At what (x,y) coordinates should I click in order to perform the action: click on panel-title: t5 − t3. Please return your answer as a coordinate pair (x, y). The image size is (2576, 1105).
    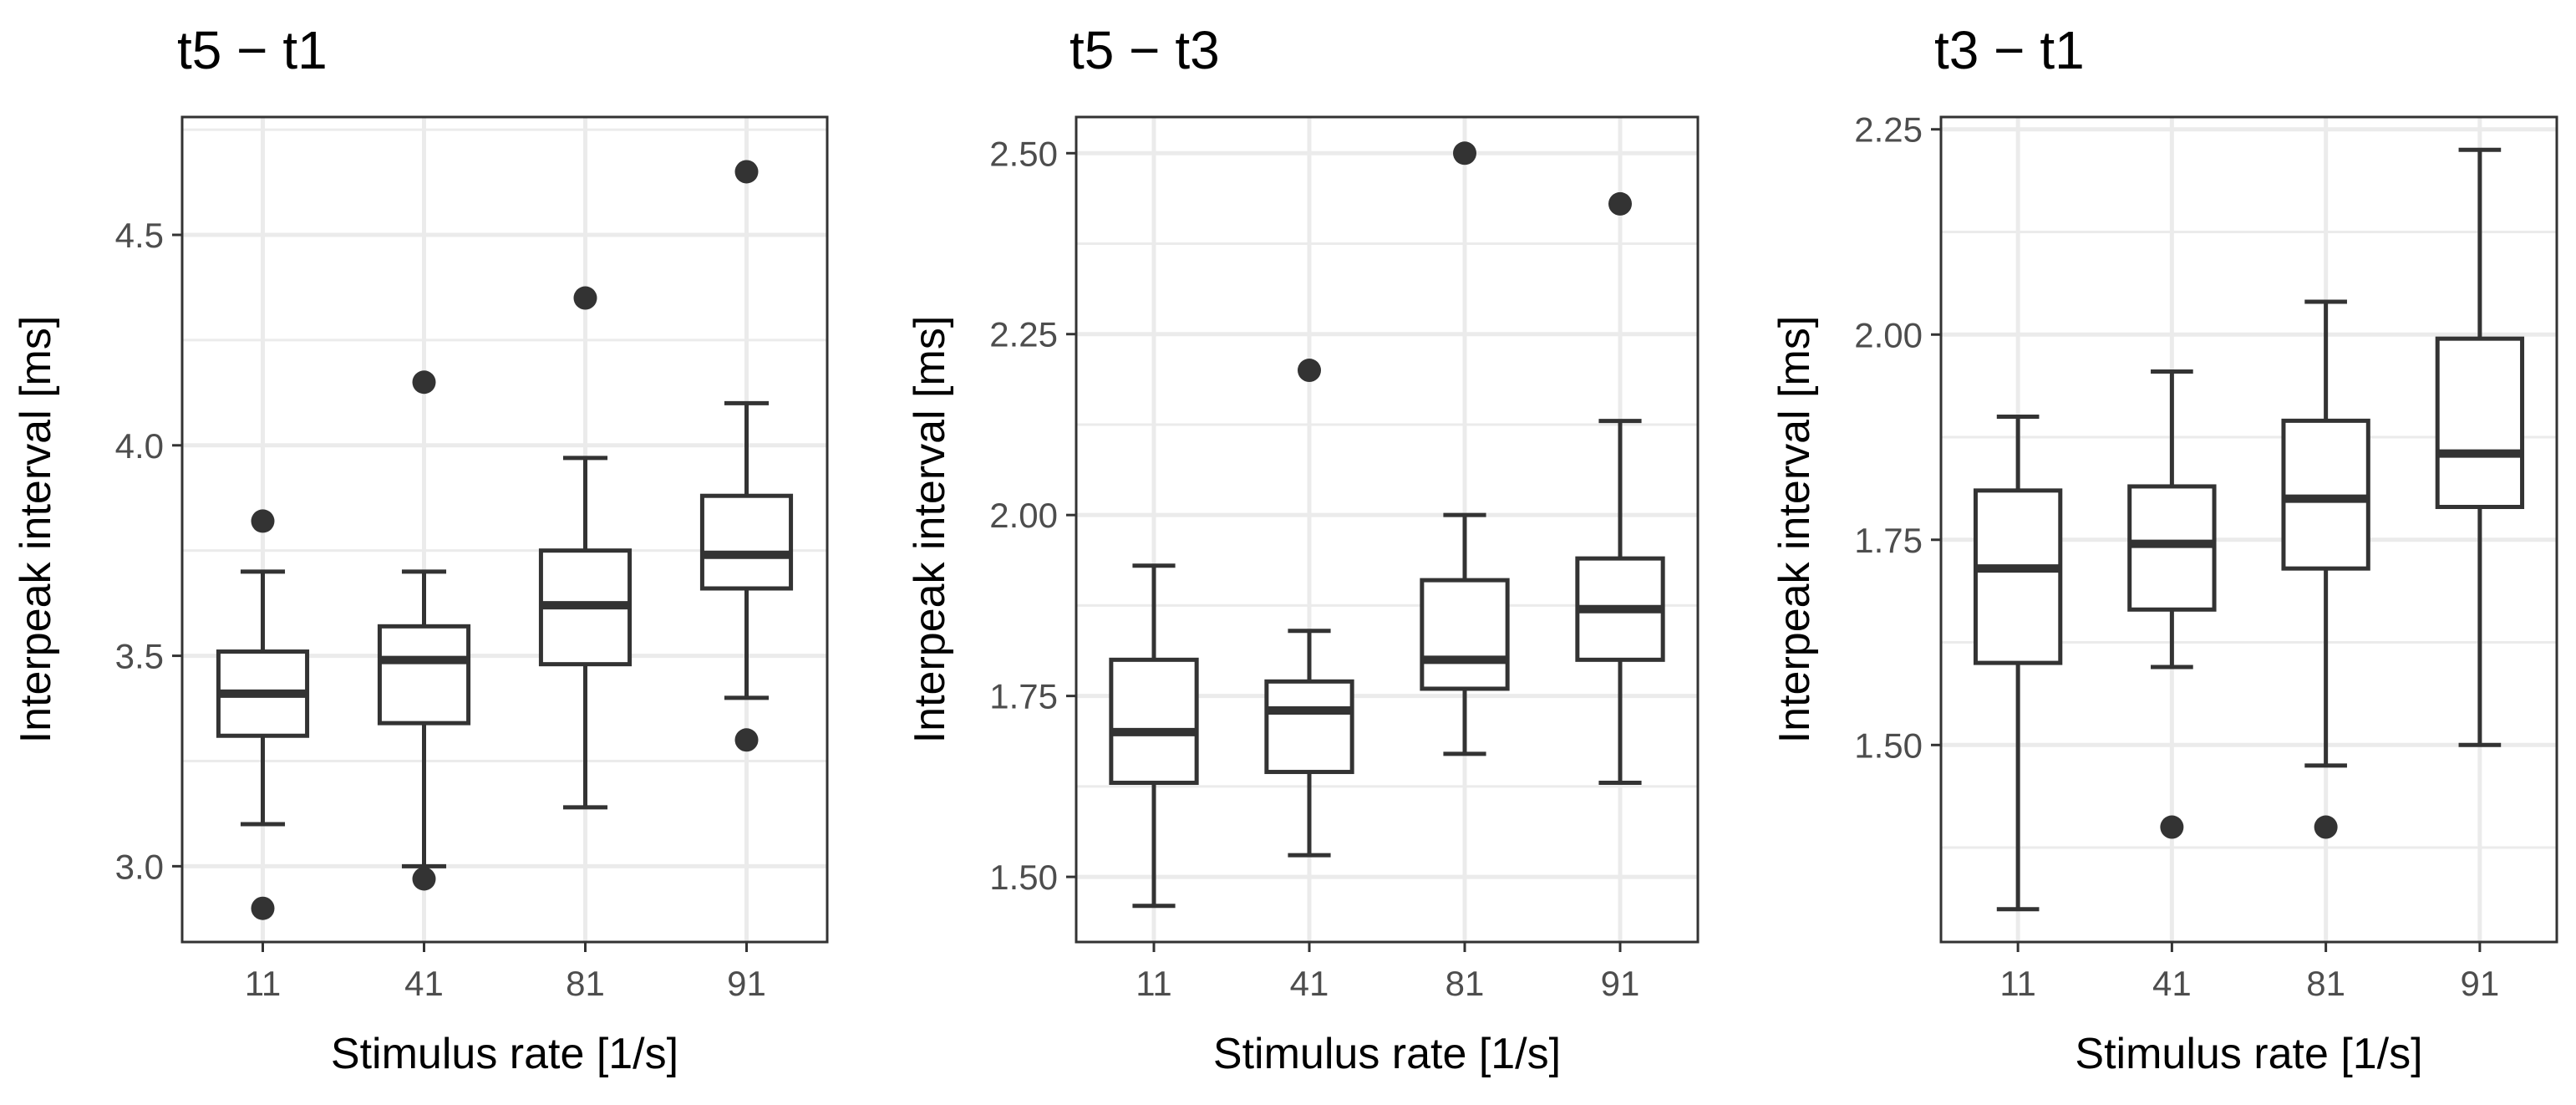
    Looking at the image, I should click on (1145, 50).